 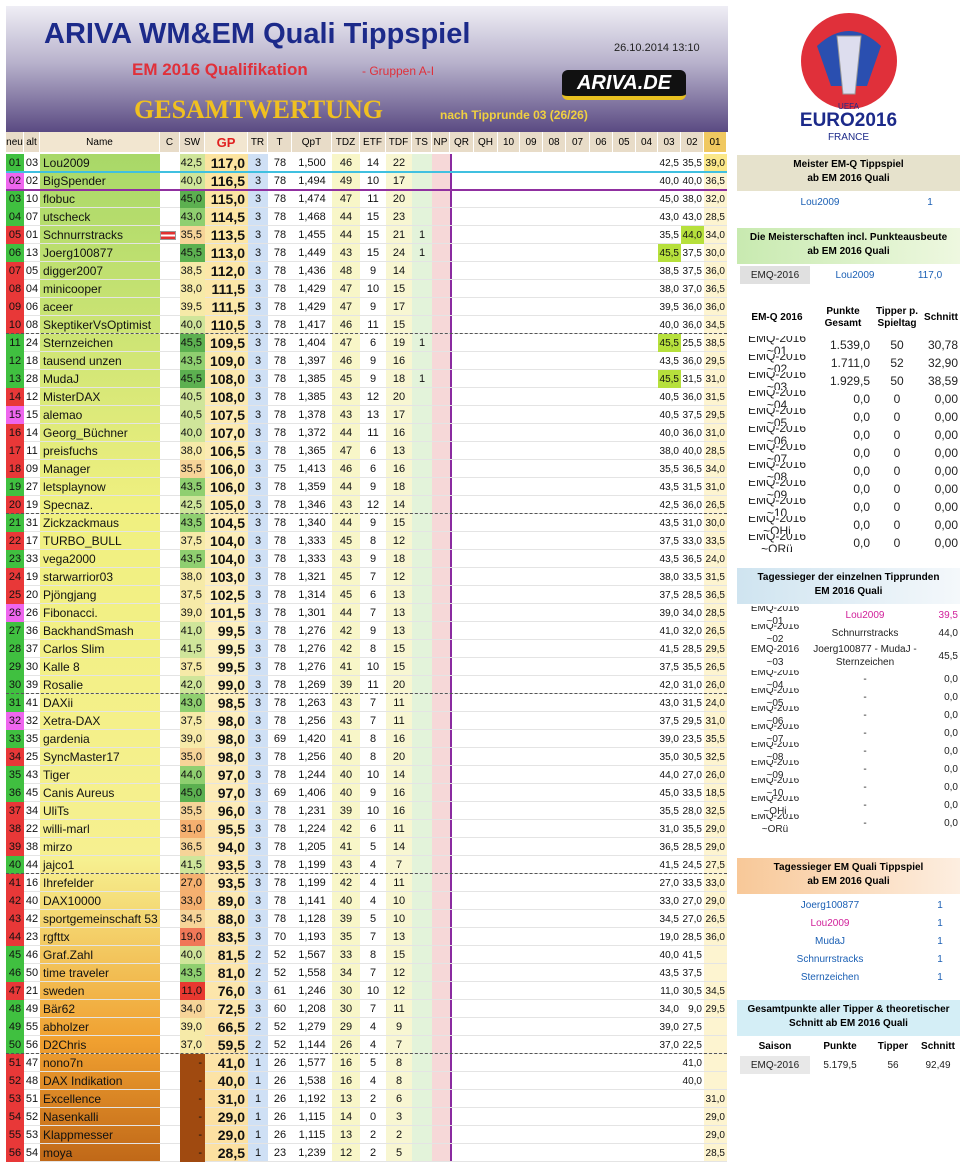 What do you see at coordinates (692, 325) in the screenshot?
I see `cell: 36,0` at bounding box center [692, 325].